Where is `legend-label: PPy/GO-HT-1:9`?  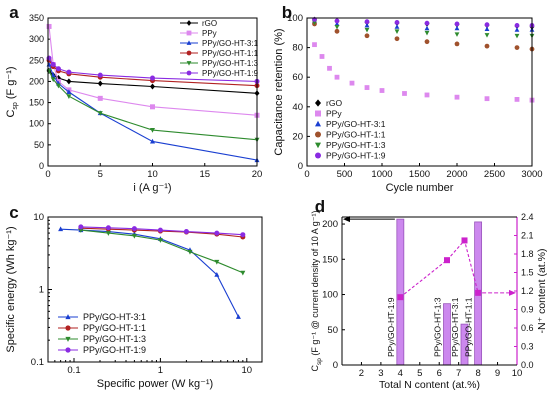 legend-label: PPy/GO-HT-1:9 is located at coordinates (356, 156).